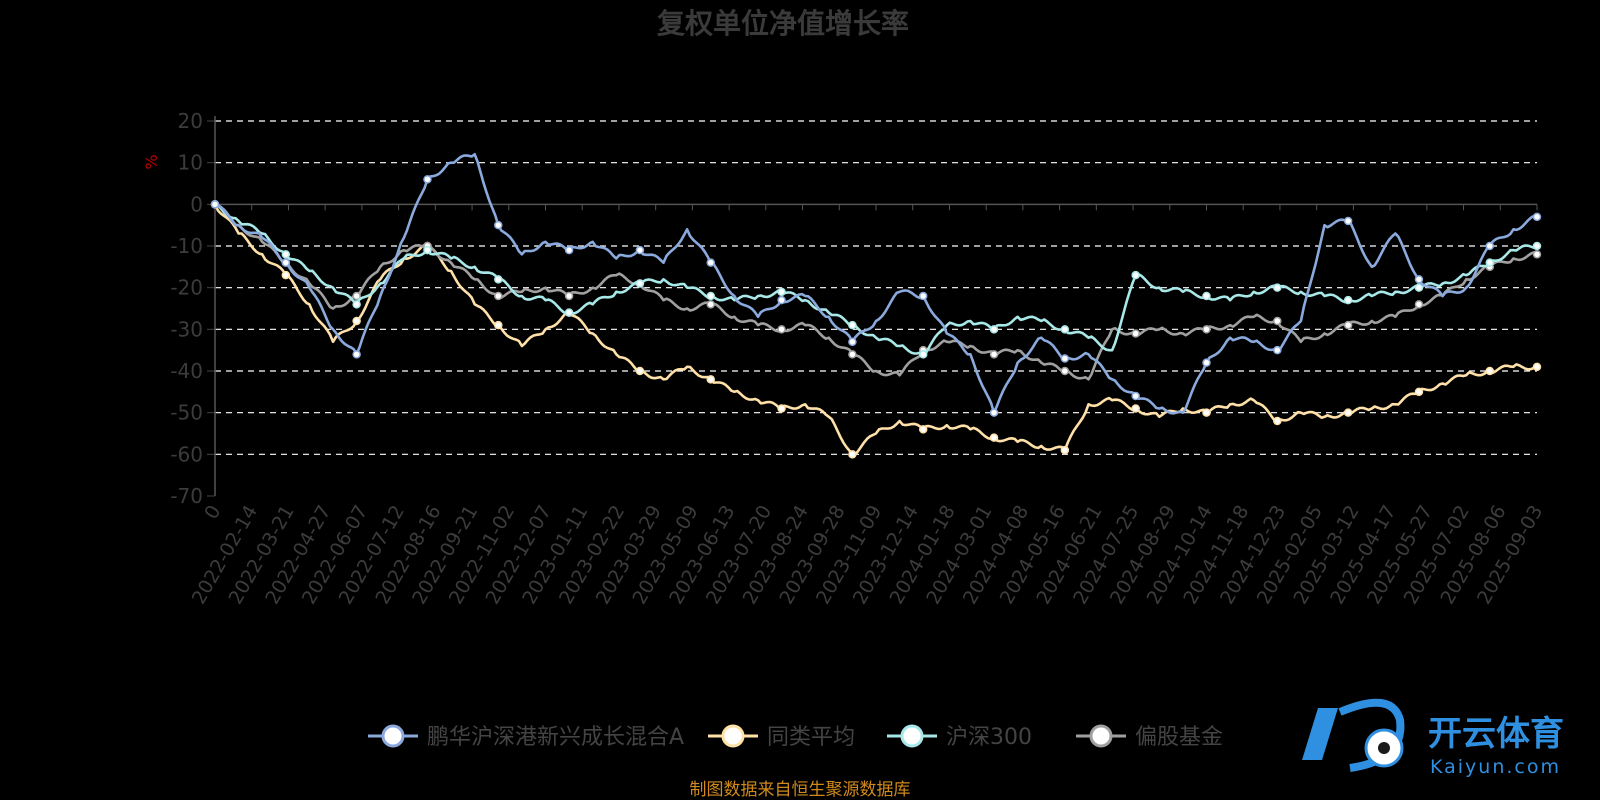  I want to click on legend: 鹏华沪深港新兴成长混合A 同类平均 沪深300 偏股基金, so click(795, 737).